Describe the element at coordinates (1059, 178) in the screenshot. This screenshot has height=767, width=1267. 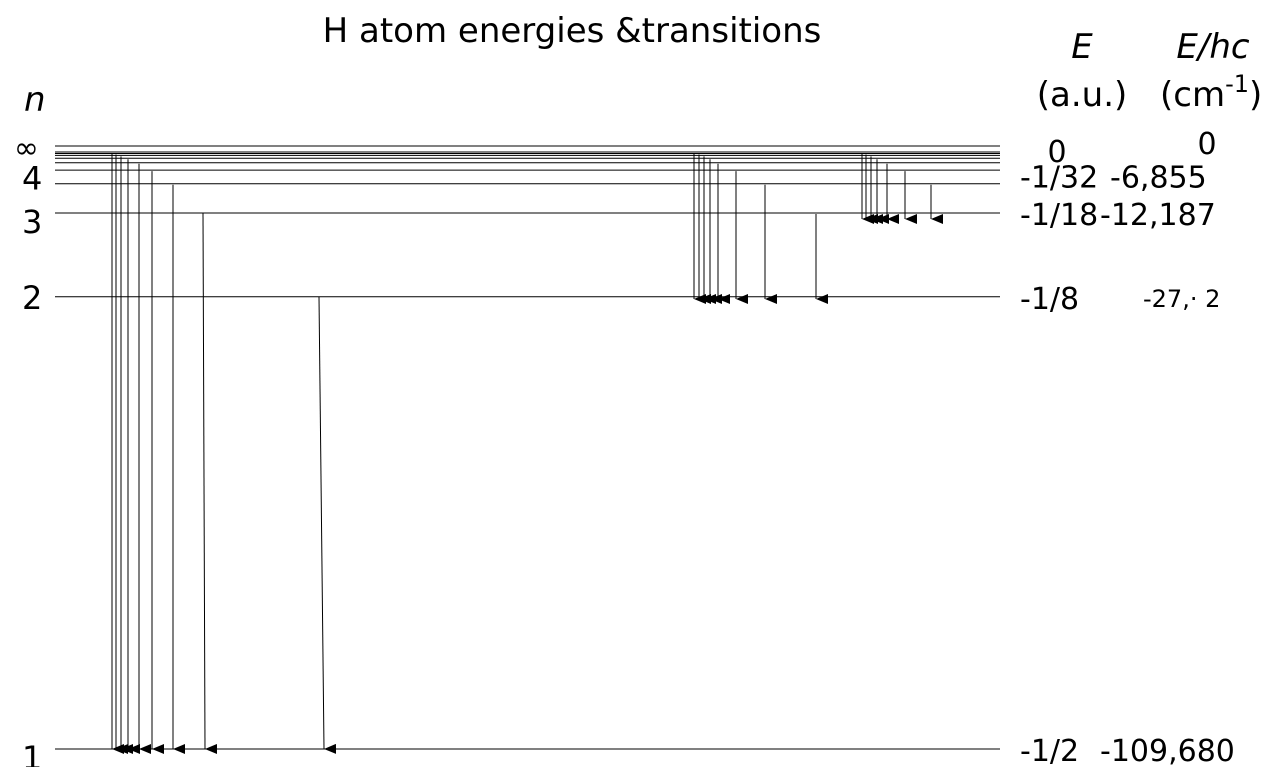
I see `energy-au-value: -1/32` at that location.